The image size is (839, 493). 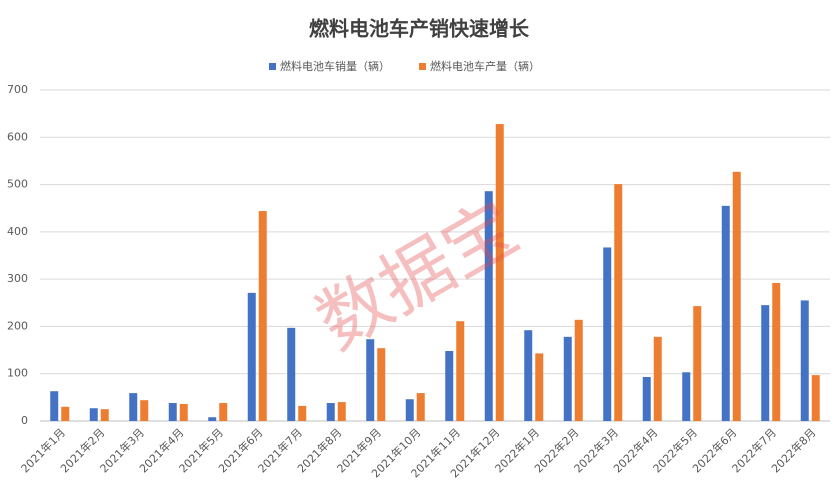 I want to click on y-tick-label: 0, so click(x=24, y=420).